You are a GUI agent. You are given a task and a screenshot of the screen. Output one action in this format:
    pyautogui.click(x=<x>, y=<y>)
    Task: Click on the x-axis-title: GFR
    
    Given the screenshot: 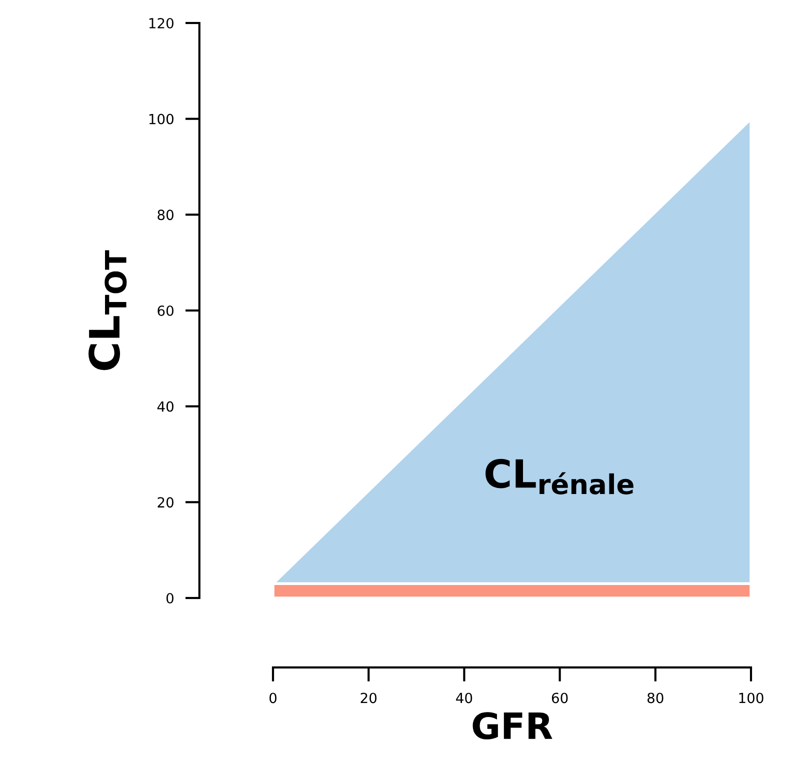 What is the action you would take?
    pyautogui.click(x=512, y=726)
    